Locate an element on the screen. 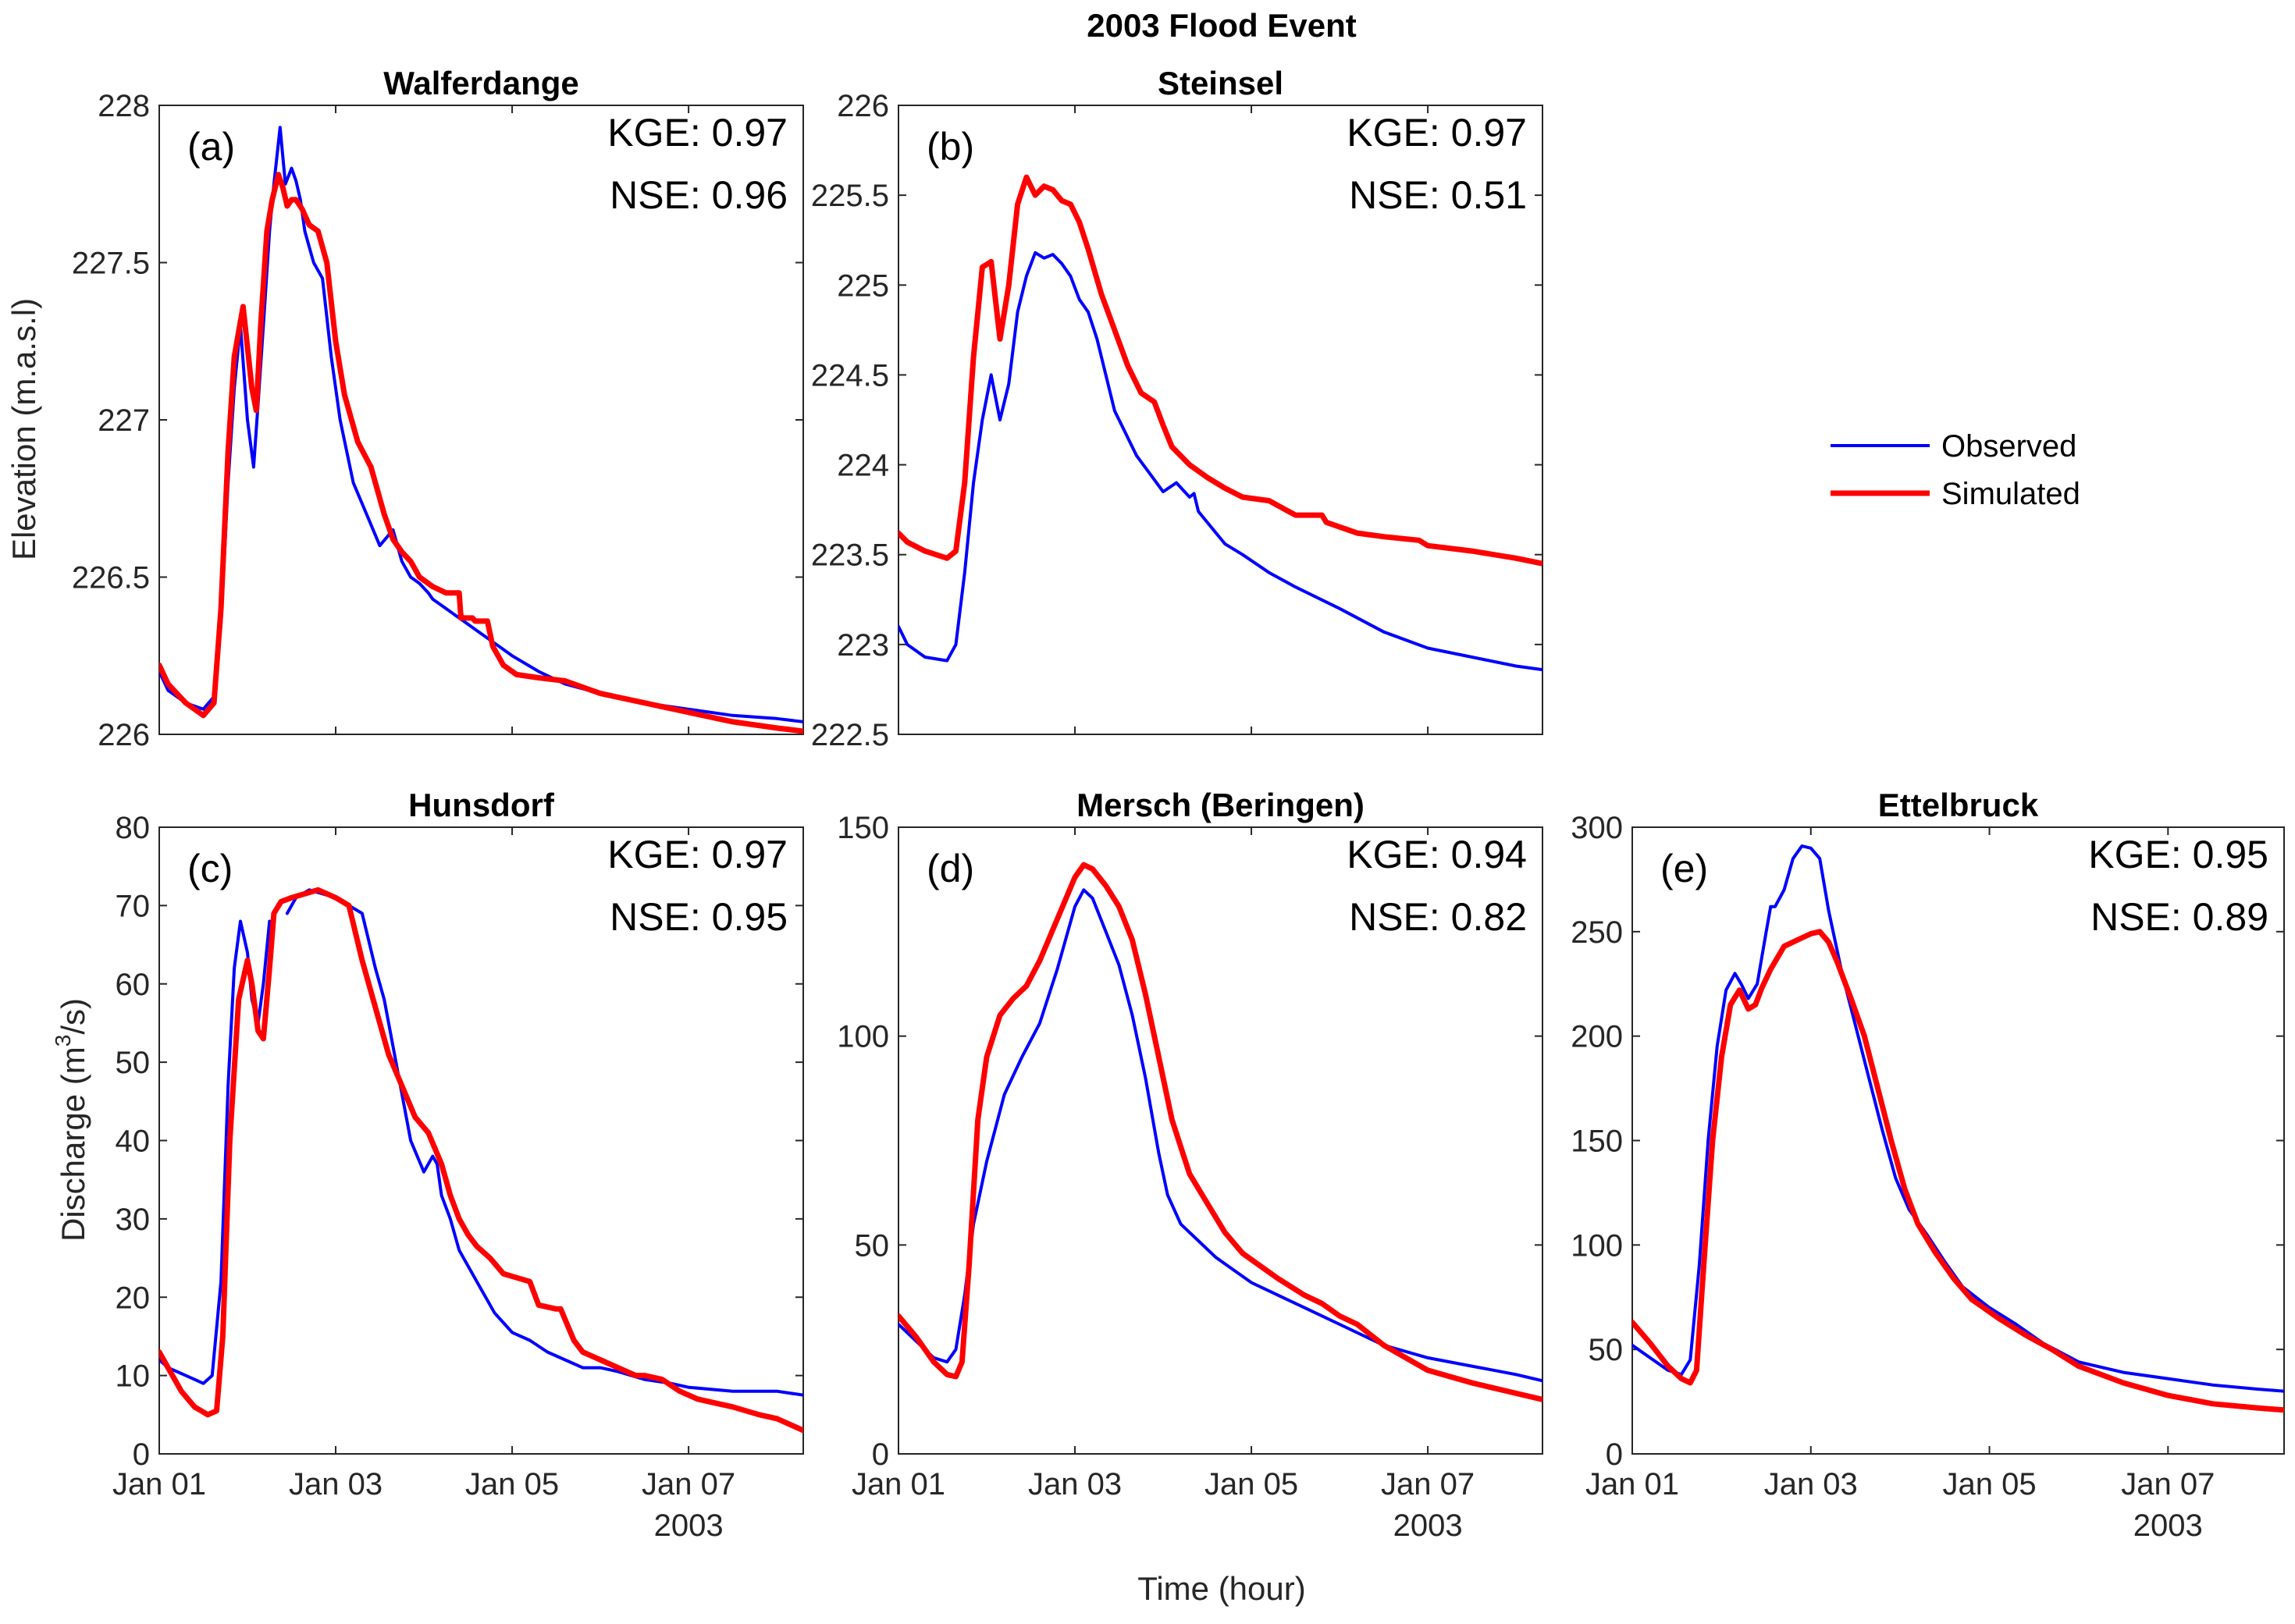  legend-label-observed: Observed is located at coordinates (2008, 446).